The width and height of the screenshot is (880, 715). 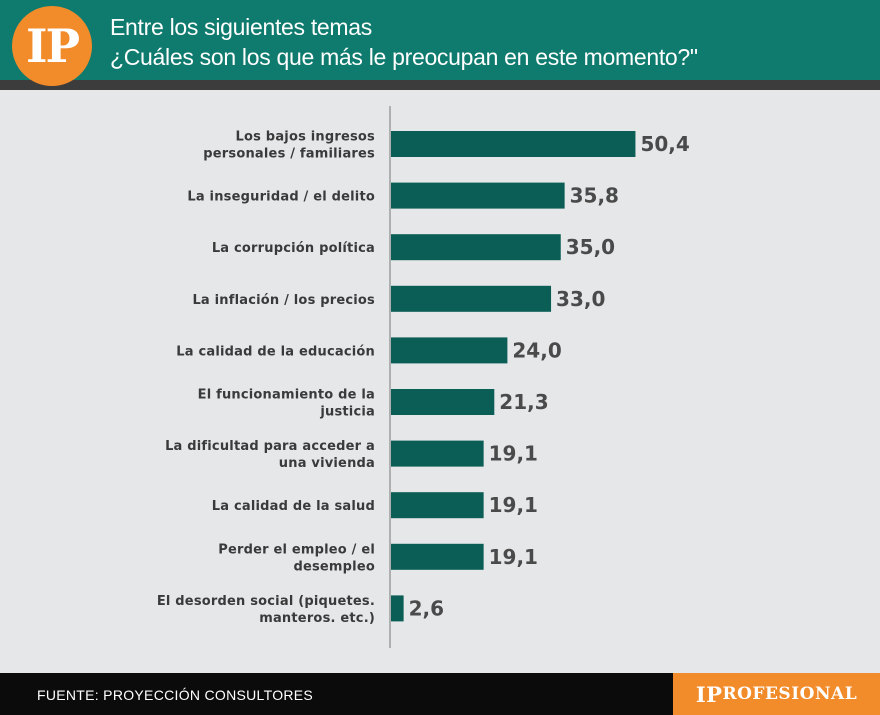 What do you see at coordinates (513, 557) in the screenshot?
I see `value-label-9: 19,1` at bounding box center [513, 557].